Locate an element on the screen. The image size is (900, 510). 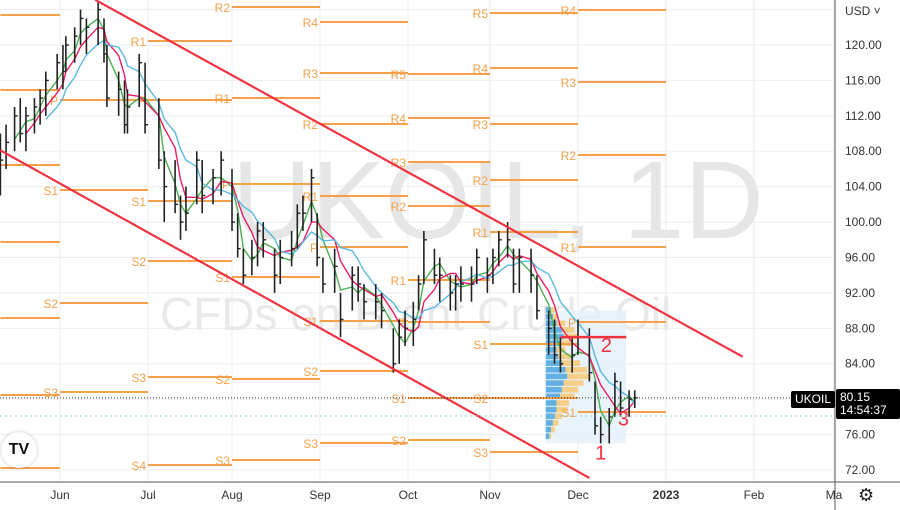
last-price-tag: 80.15 14:54:37 is located at coordinates (868, 404).